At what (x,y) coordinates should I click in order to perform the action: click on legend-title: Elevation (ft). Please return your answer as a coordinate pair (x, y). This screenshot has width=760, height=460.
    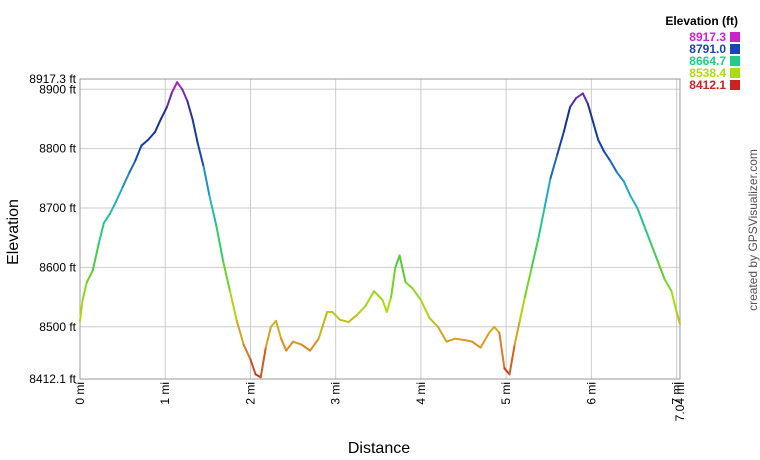
    Looking at the image, I should click on (701, 21).